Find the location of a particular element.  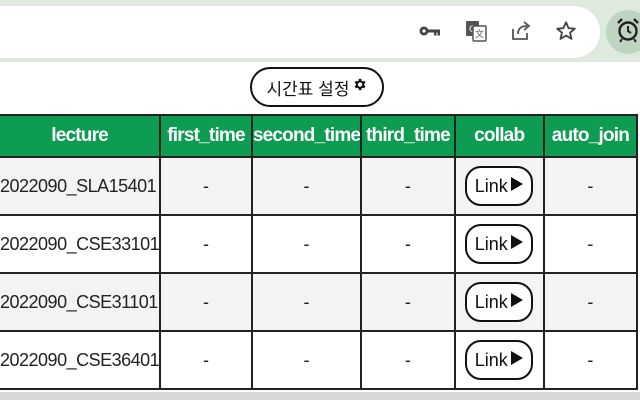

table-row: 2022090_CSE33101 - - - Link - is located at coordinates (319, 244).